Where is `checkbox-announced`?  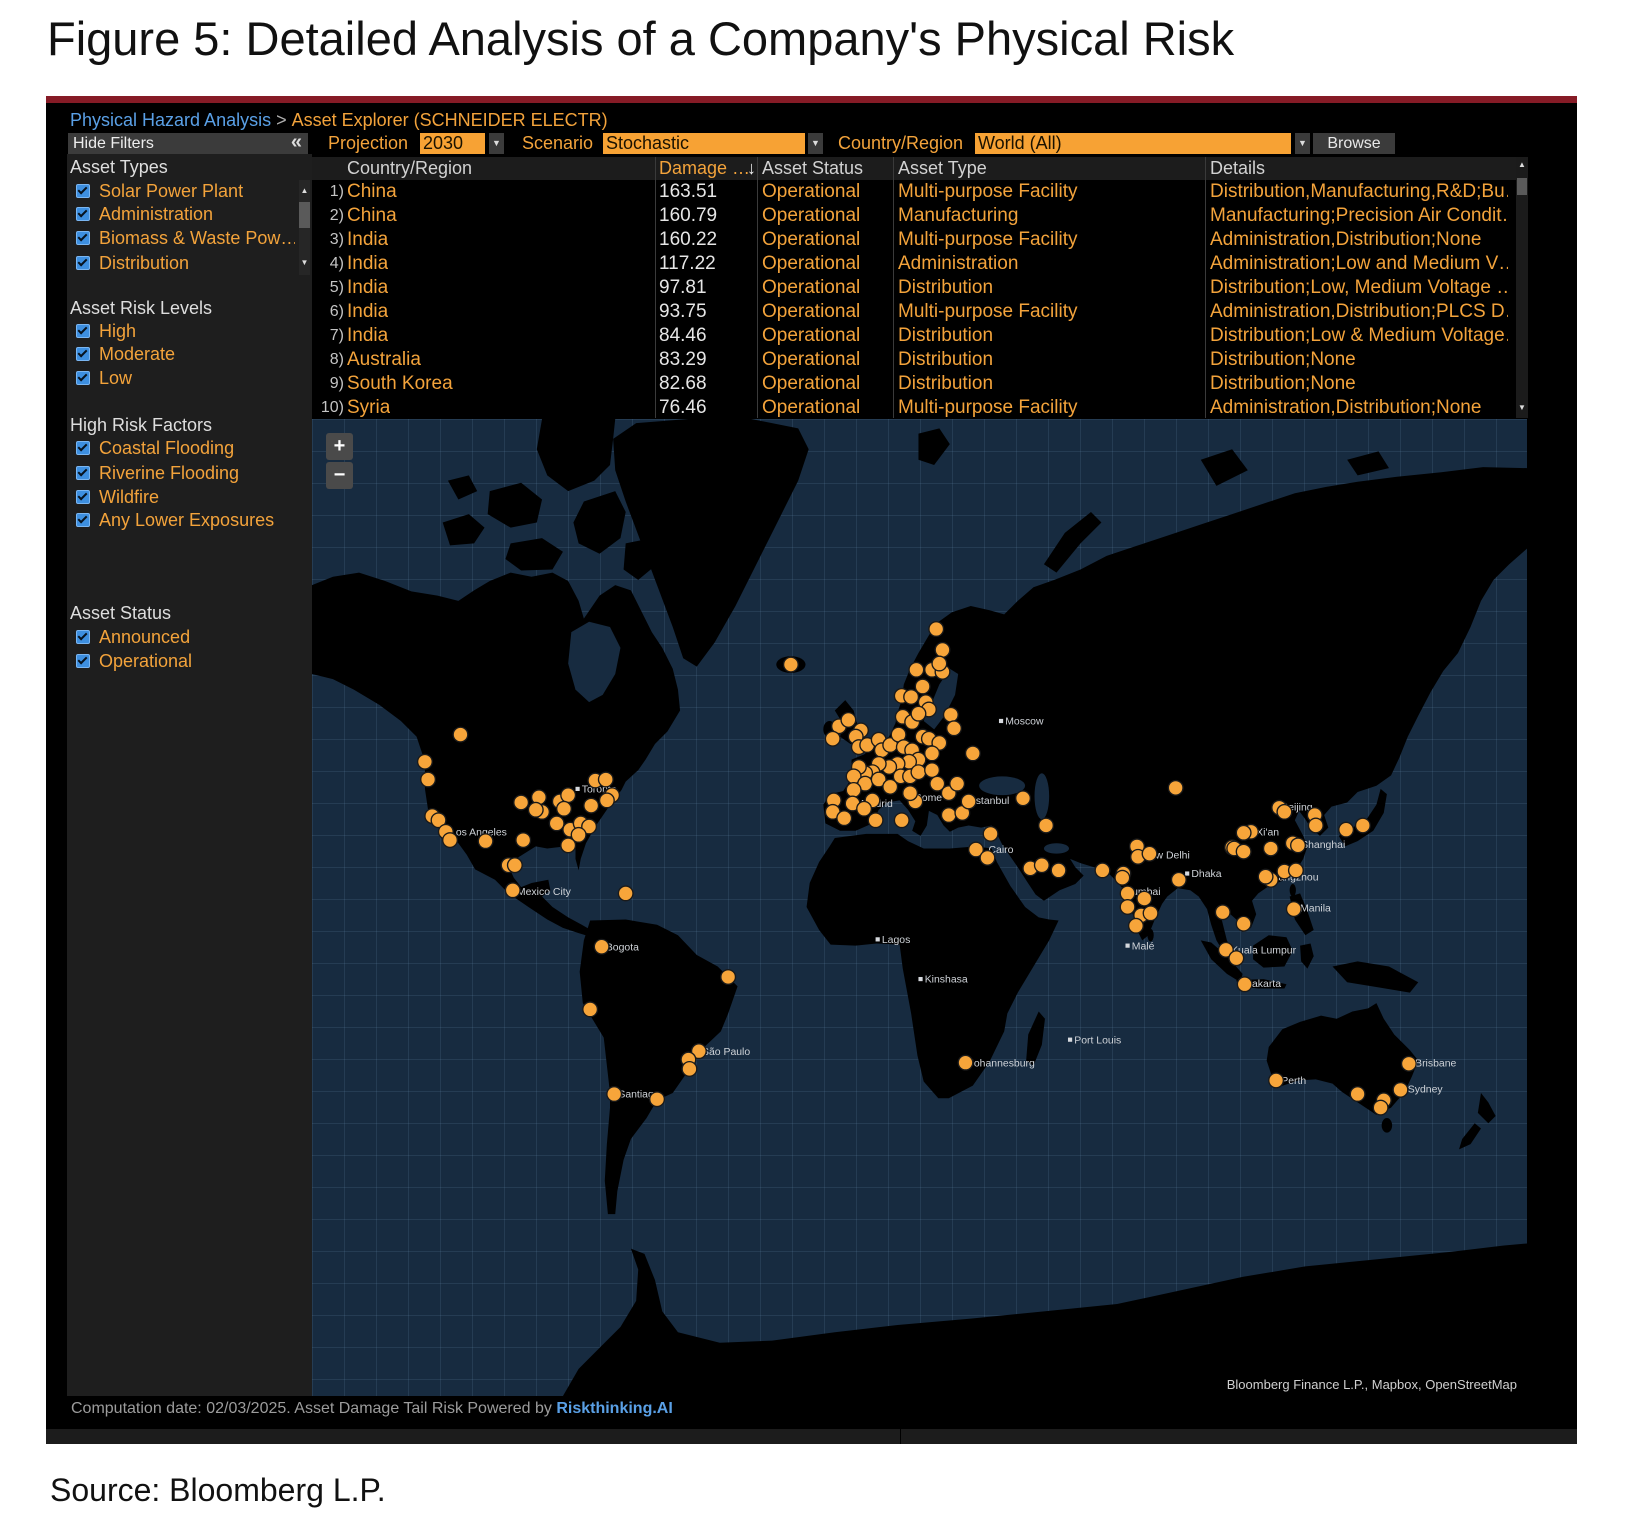 checkbox-announced is located at coordinates (83, 637).